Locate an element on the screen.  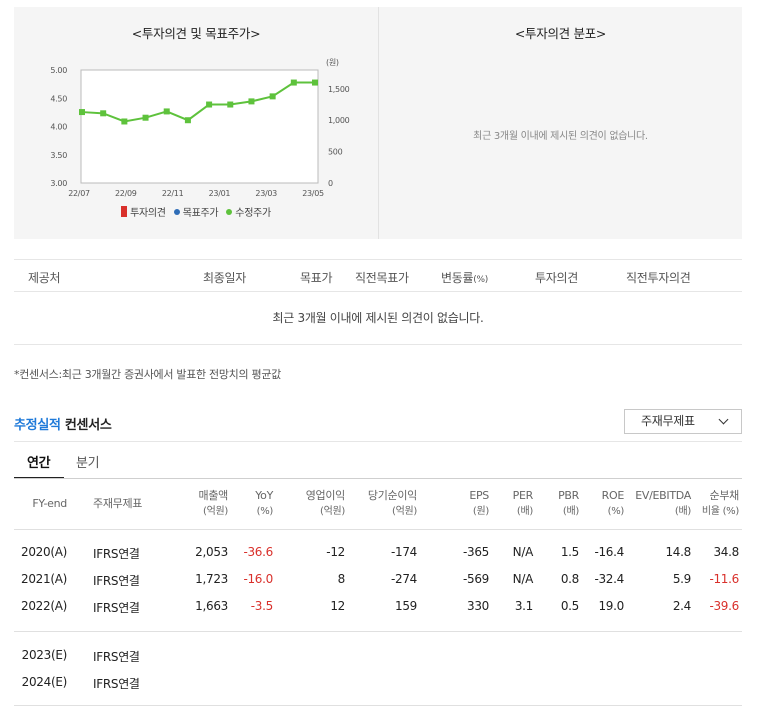
table-row: 2023(E) IFRS연결 is located at coordinates (380, 657).